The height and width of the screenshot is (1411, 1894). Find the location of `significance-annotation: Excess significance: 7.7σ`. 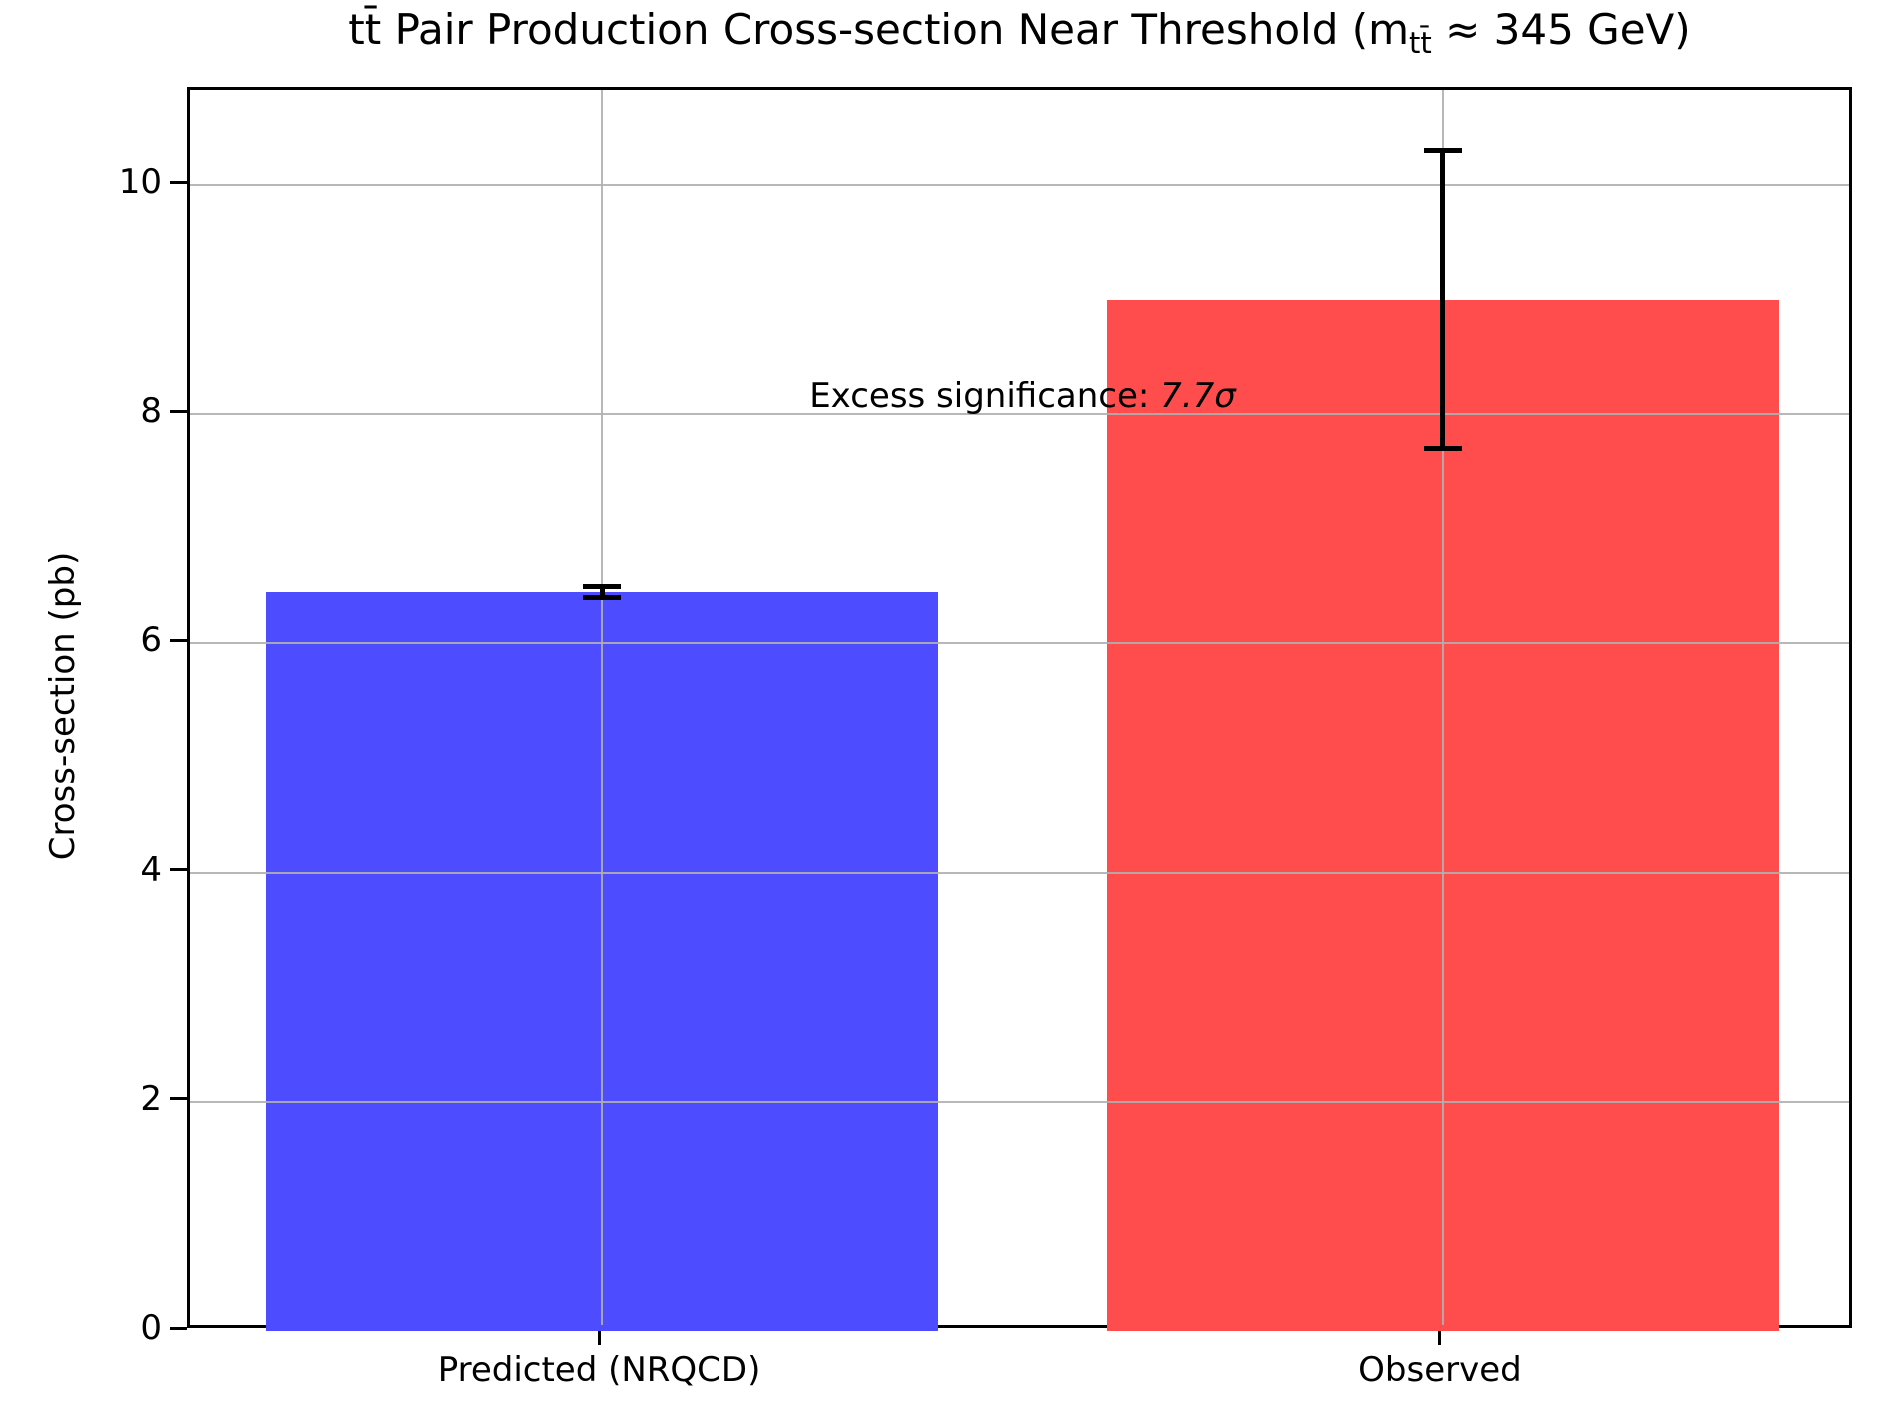

significance-annotation: Excess significance: 7.7σ is located at coordinates (1022, 396).